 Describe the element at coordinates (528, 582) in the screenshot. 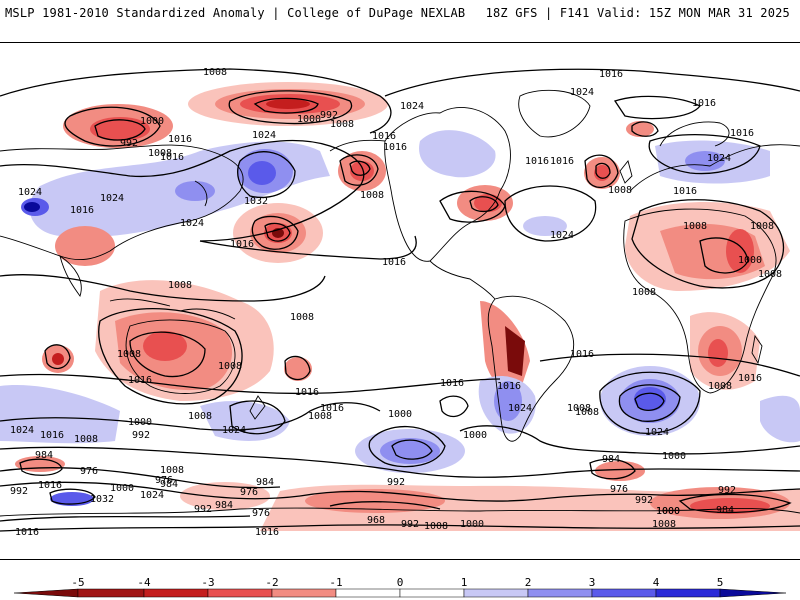

I see `colorbar-tick-label: 2` at that location.